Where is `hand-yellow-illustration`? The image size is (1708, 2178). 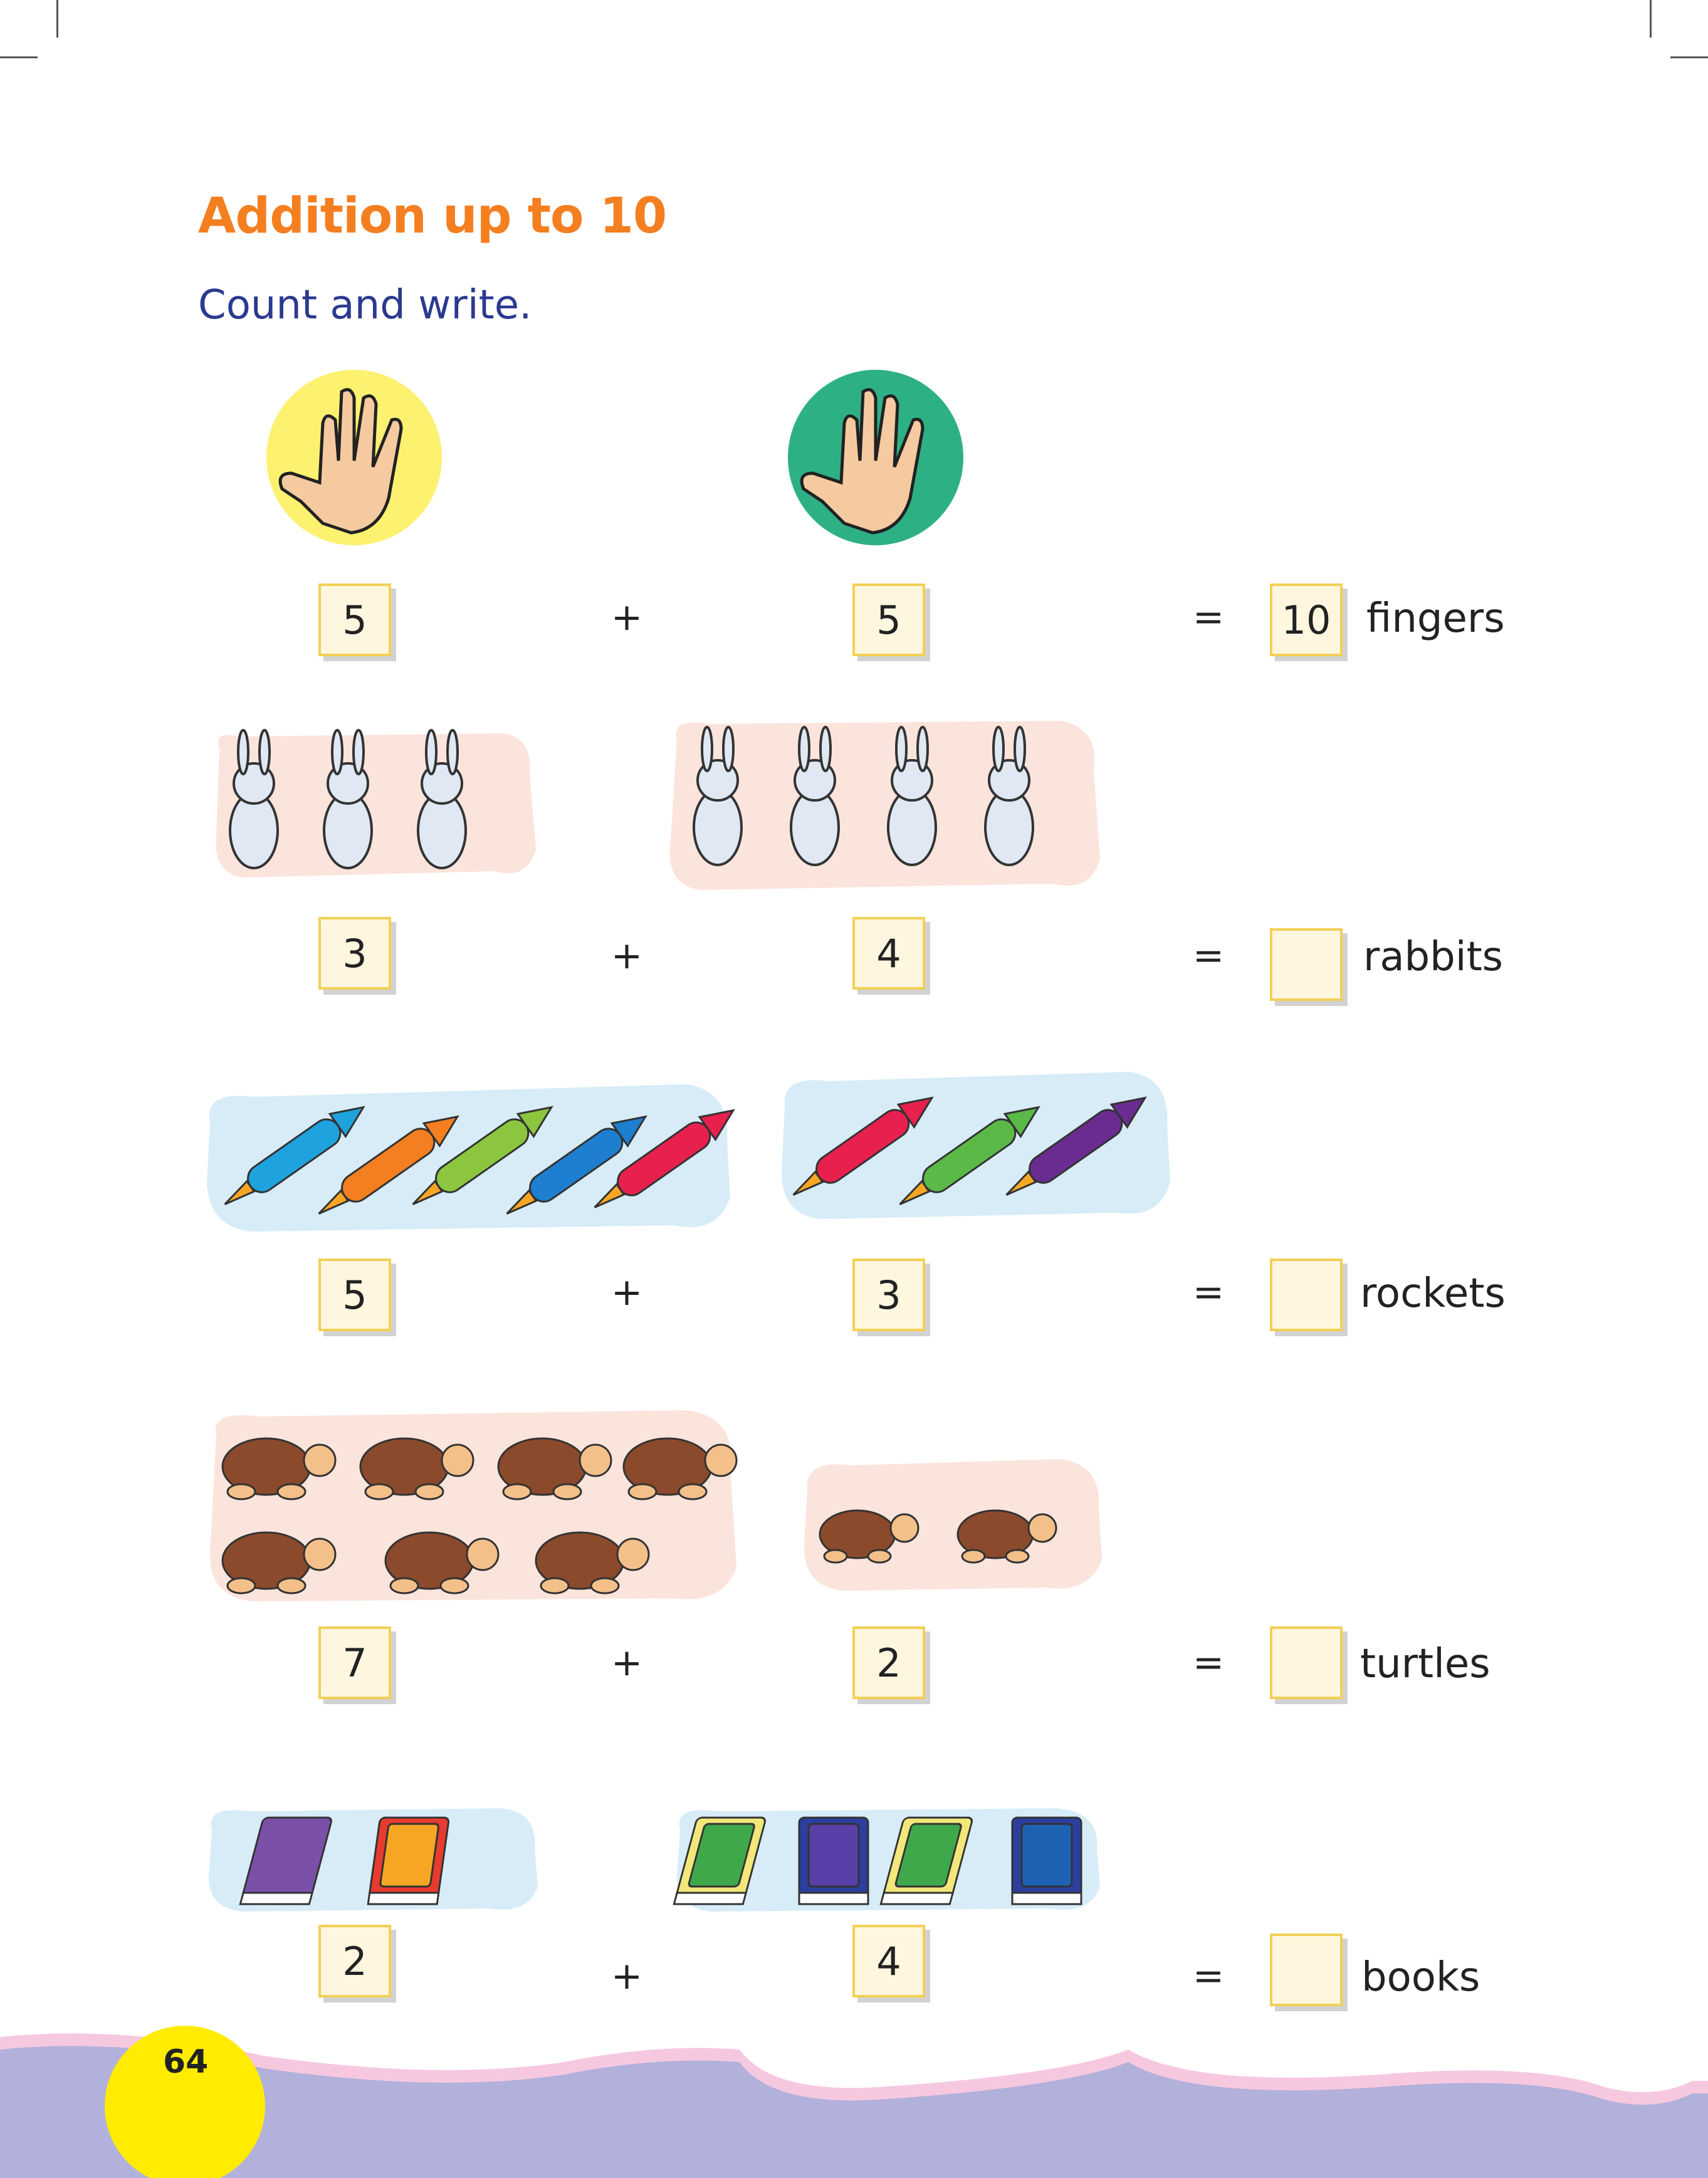
hand-yellow-illustration is located at coordinates (354, 457).